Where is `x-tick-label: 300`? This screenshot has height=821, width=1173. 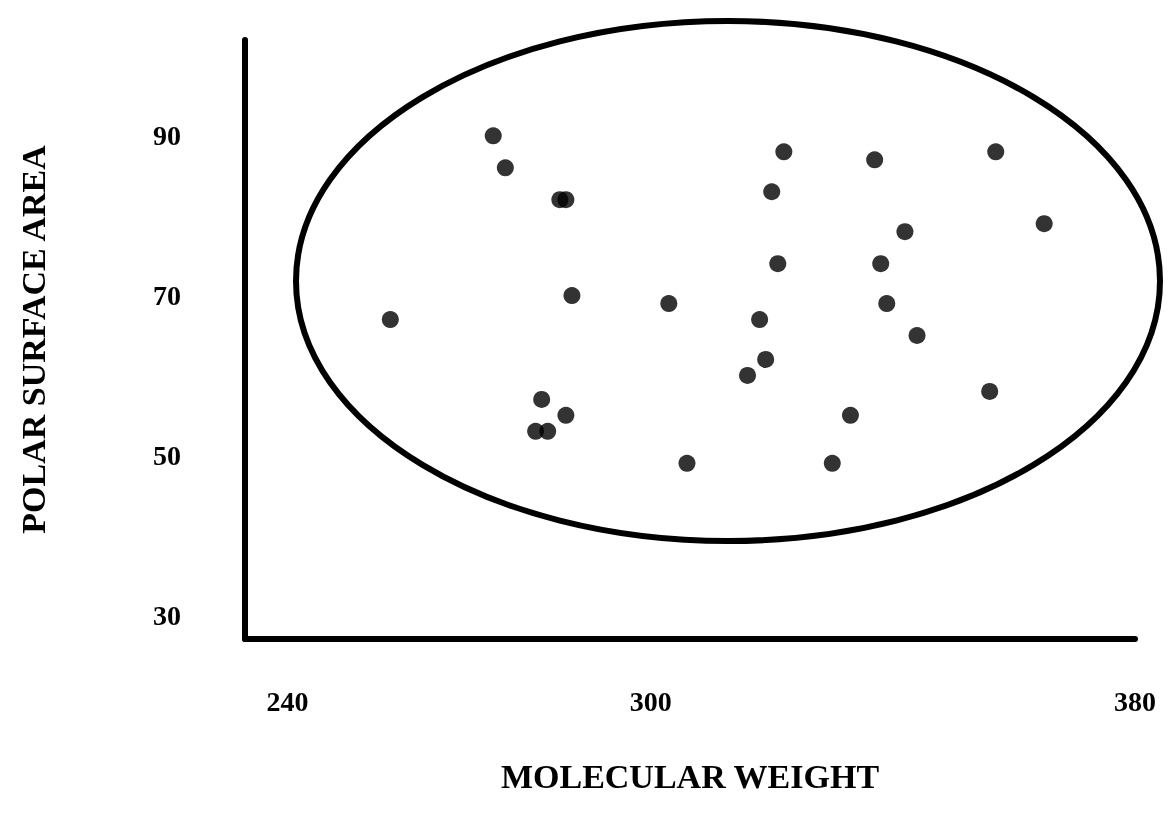 x-tick-label: 300 is located at coordinates (650, 701).